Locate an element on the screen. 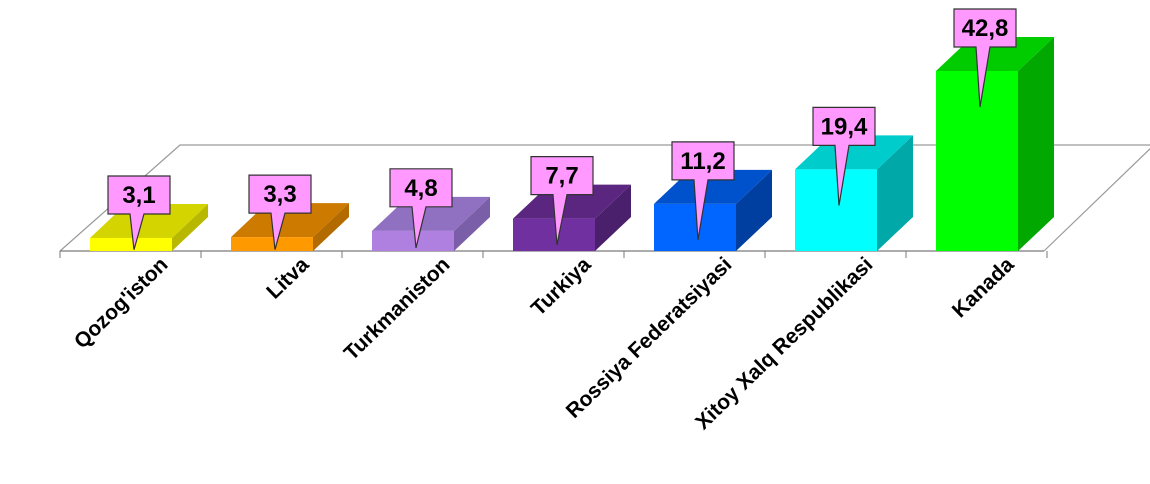 Image resolution: width=1150 pixels, height=484 pixels. value-callout-2: 3,3 is located at coordinates (280, 212).